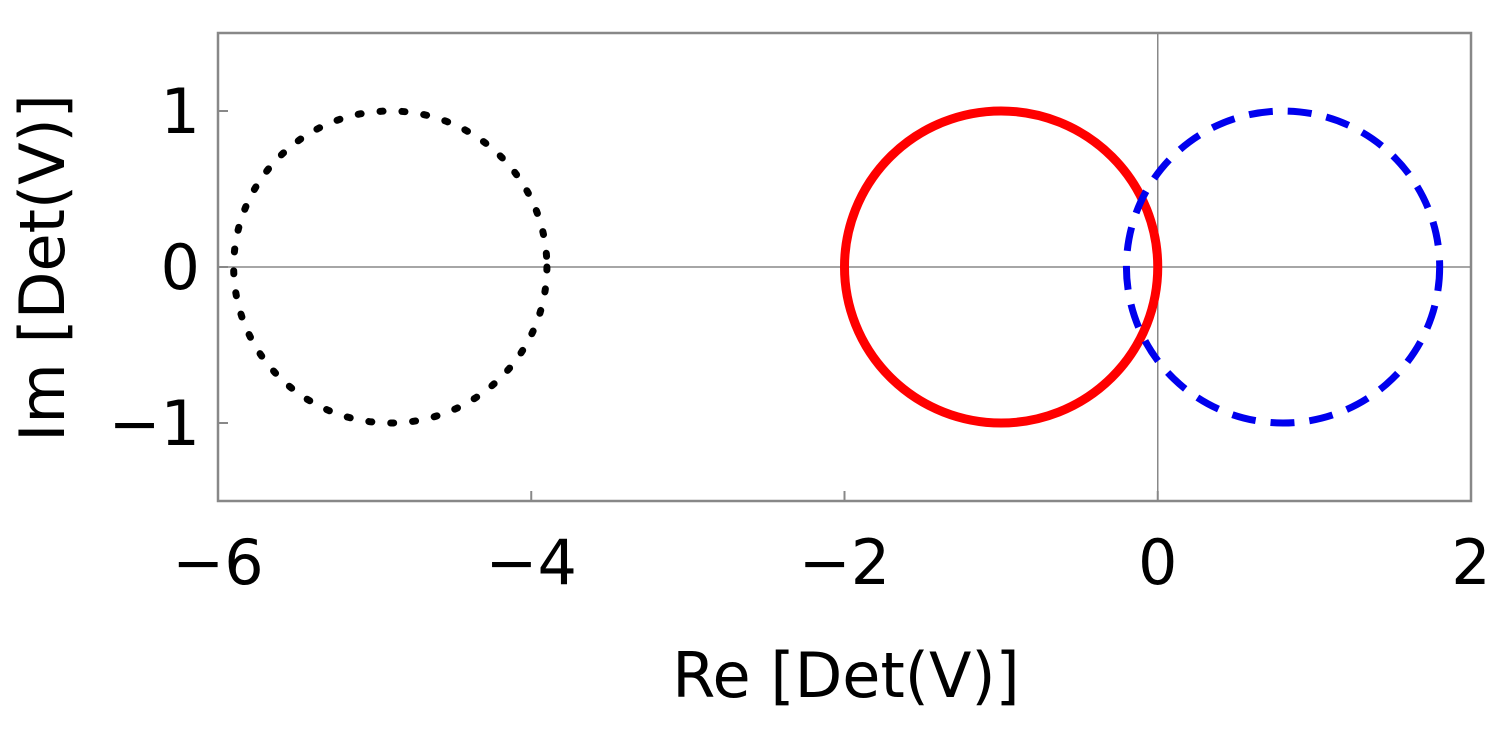 This screenshot has height=731, width=1495. What do you see at coordinates (1470, 562) in the screenshot?
I see `x-tick-label: 2` at bounding box center [1470, 562].